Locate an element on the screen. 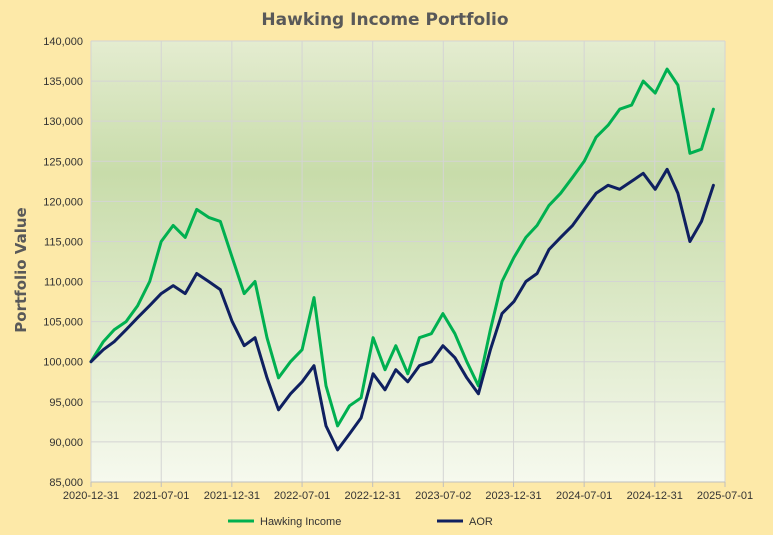 The height and width of the screenshot is (535, 773). y-axis-title: Portfolio Value is located at coordinates (21, 269).